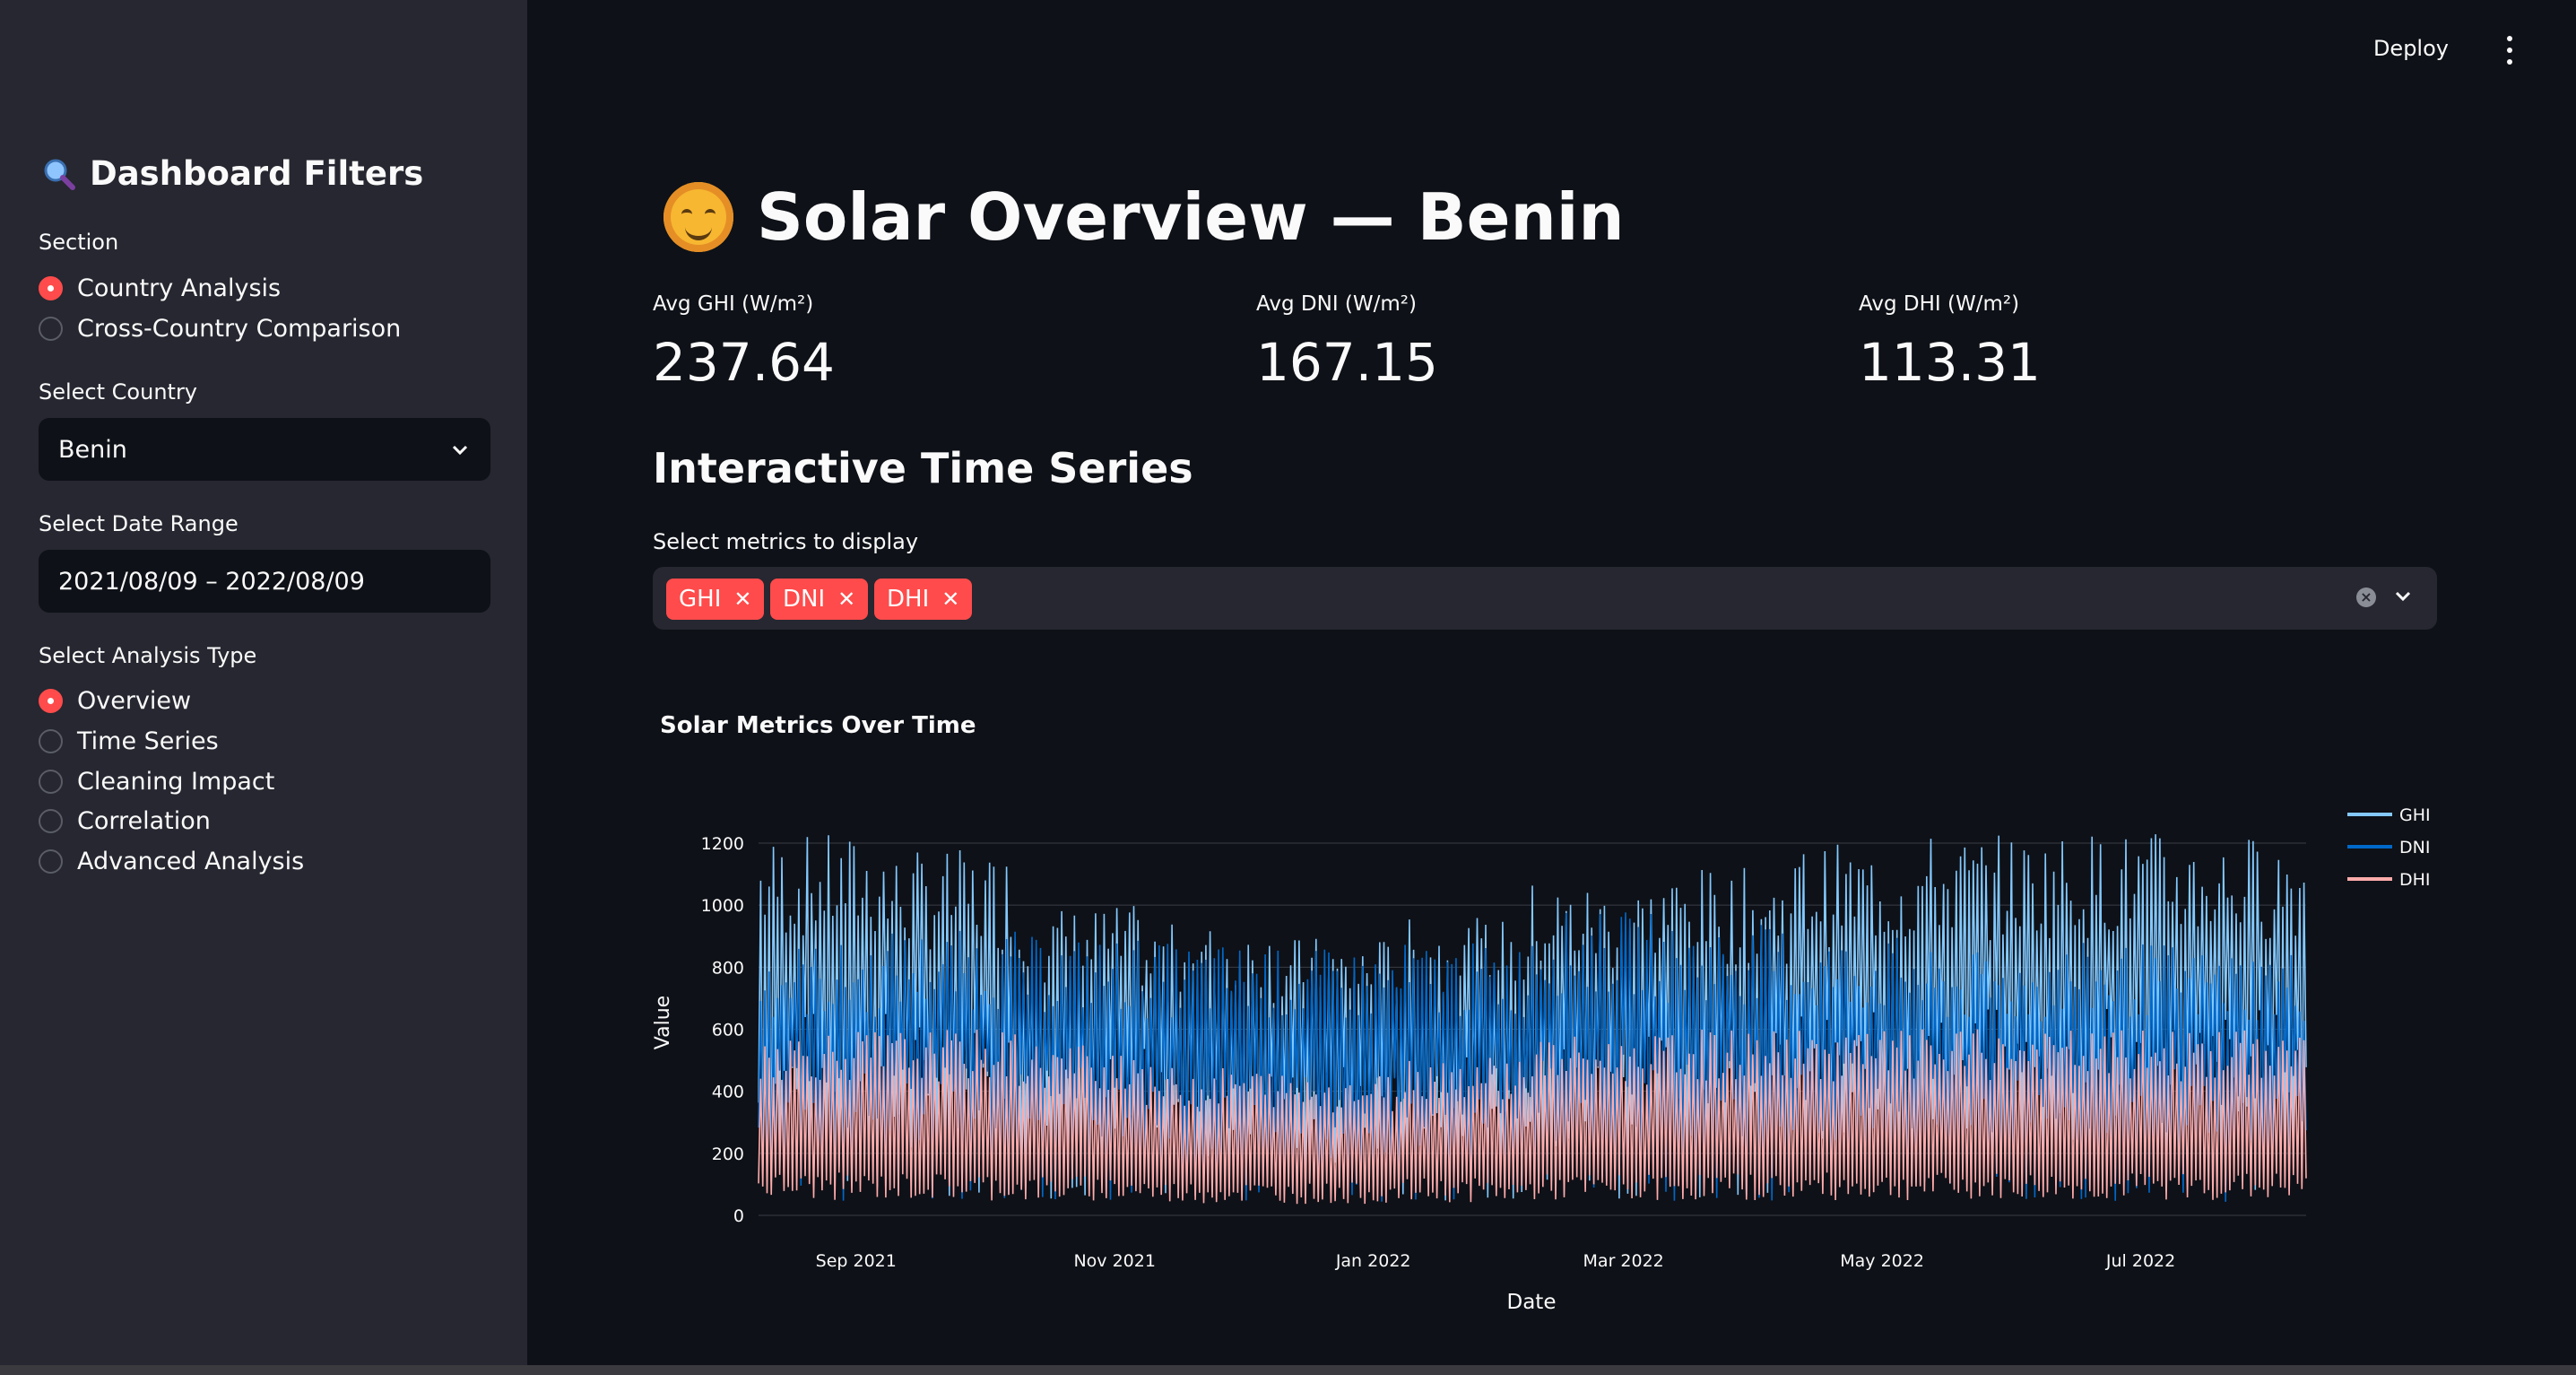 The image size is (2576, 1375). What do you see at coordinates (257, 173) in the screenshot?
I see `sidebar-title-text: Dashboard Filters` at bounding box center [257, 173].